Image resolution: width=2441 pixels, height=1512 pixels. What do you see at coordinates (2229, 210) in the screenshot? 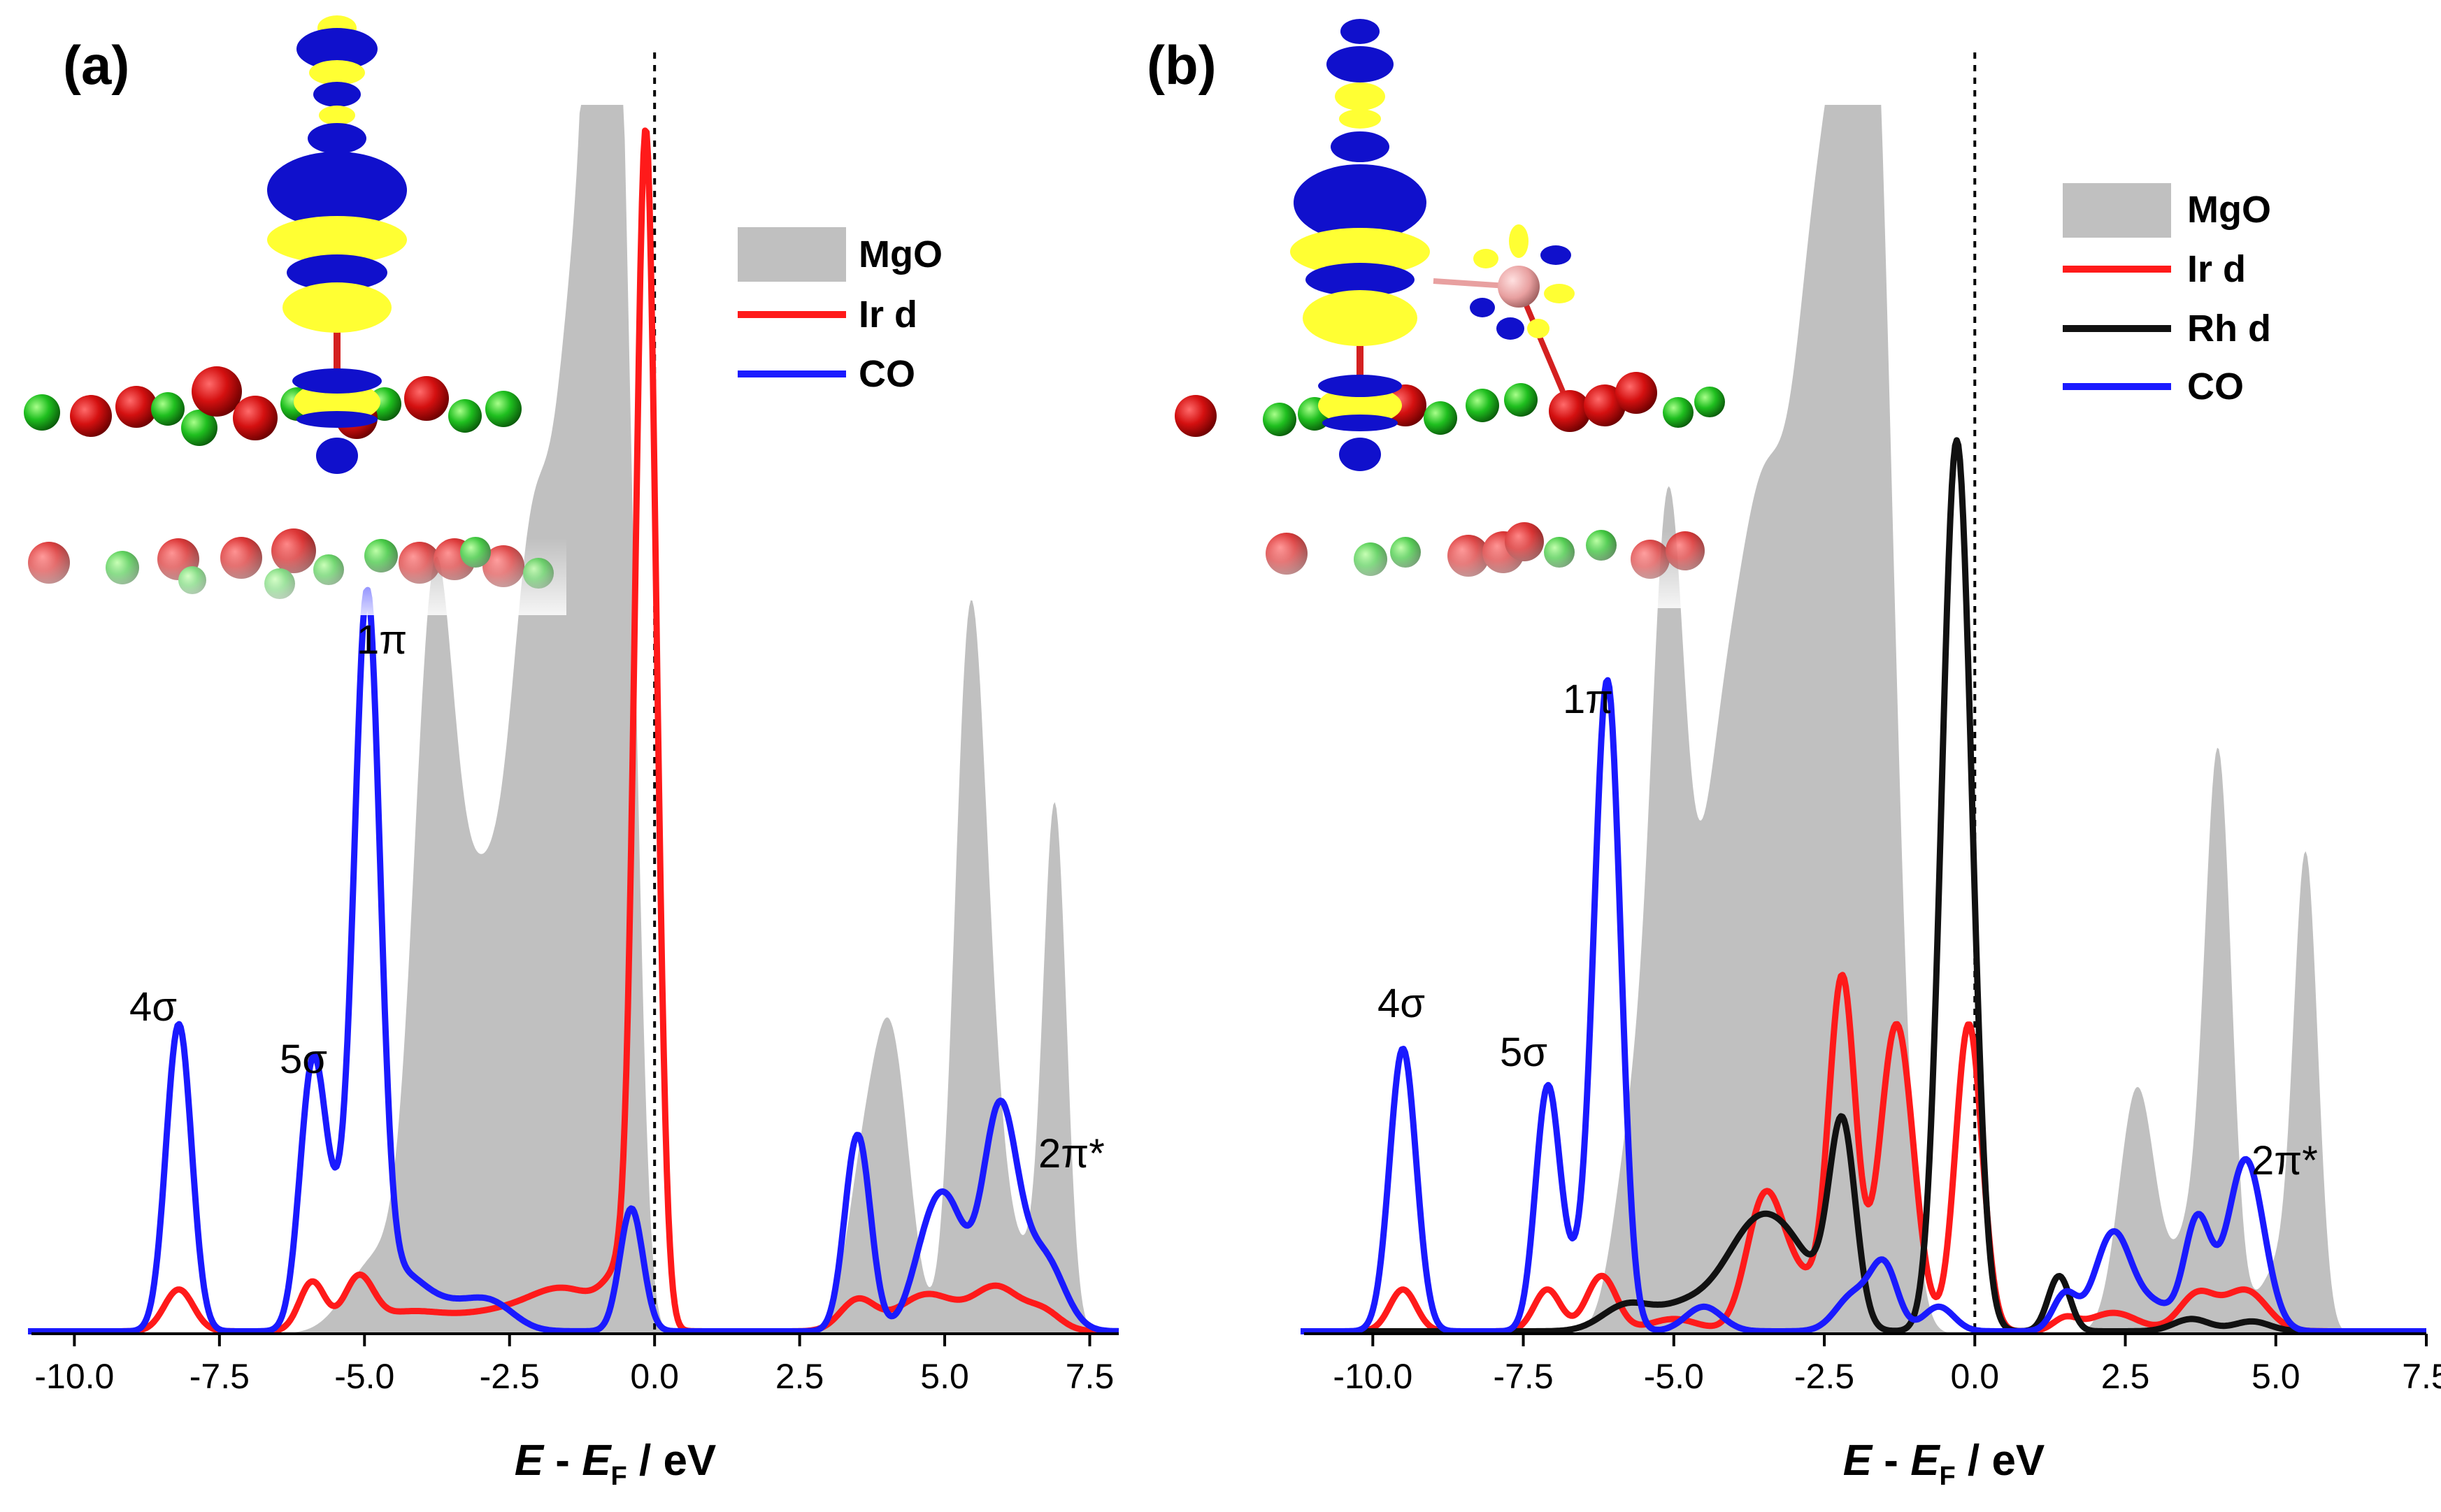
I see `legend-label-mgo-b: MgO` at bounding box center [2229, 210].